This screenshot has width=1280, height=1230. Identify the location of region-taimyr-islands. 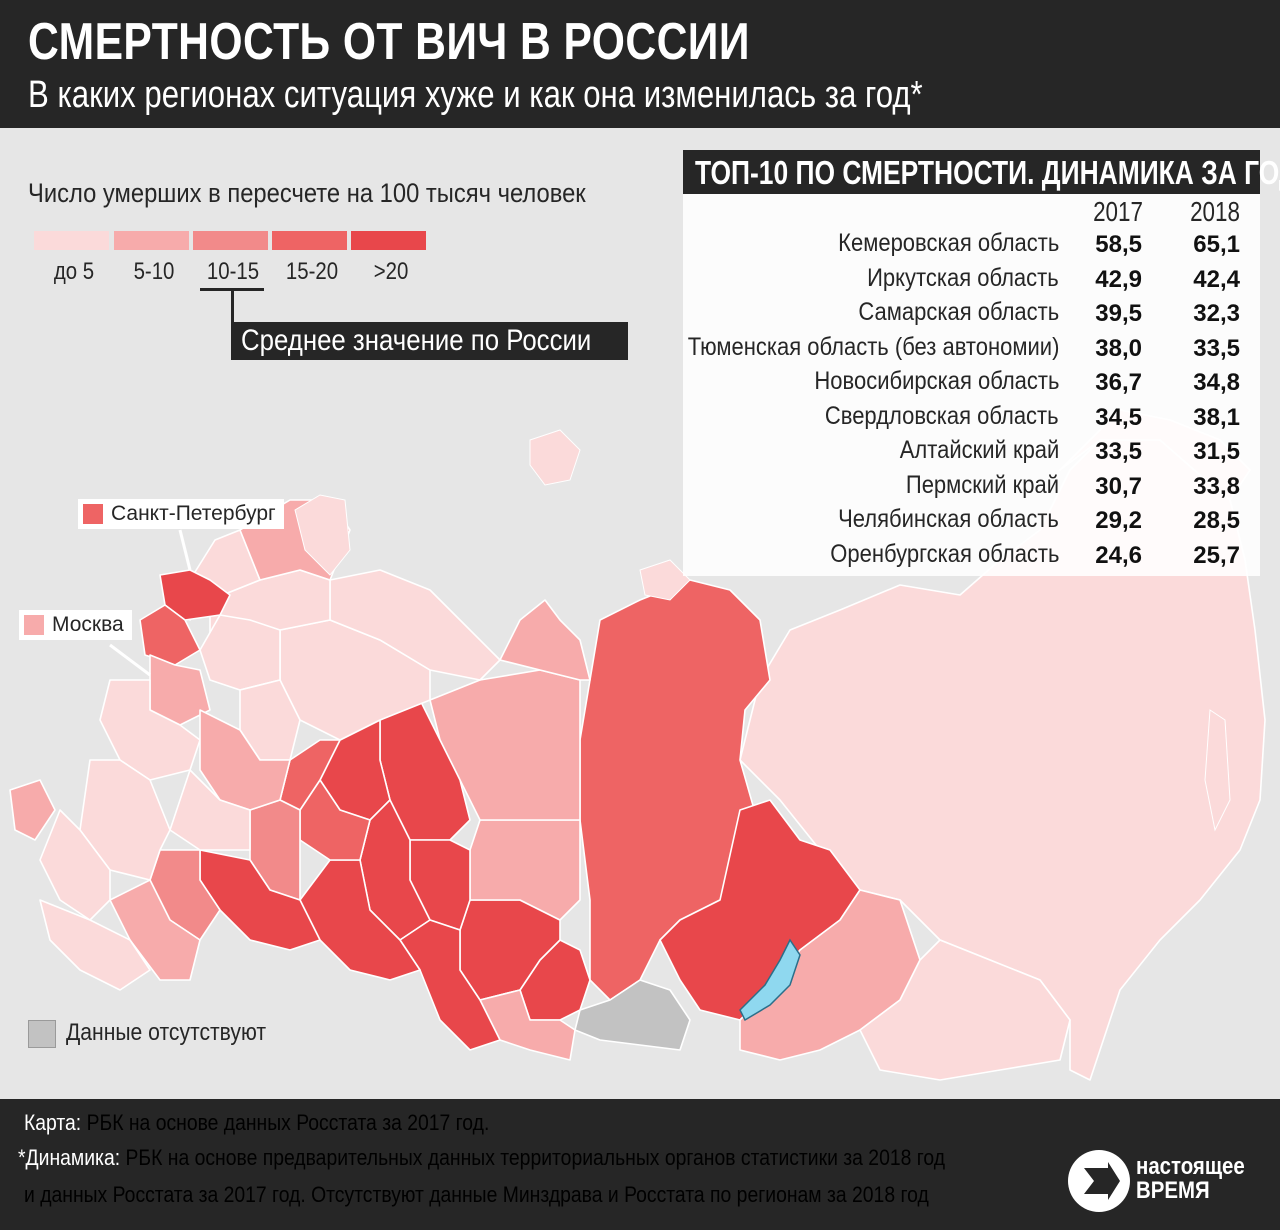
(665, 580).